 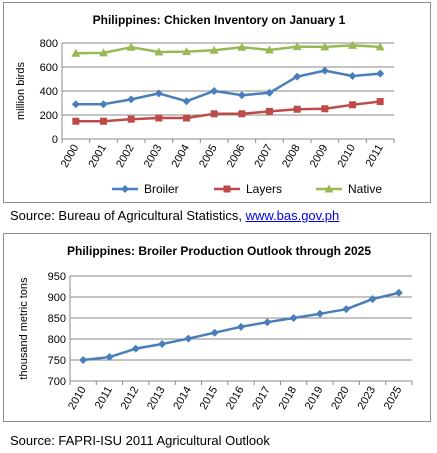 What do you see at coordinates (21, 90) in the screenshot?
I see `y-axis-title: million birds` at bounding box center [21, 90].